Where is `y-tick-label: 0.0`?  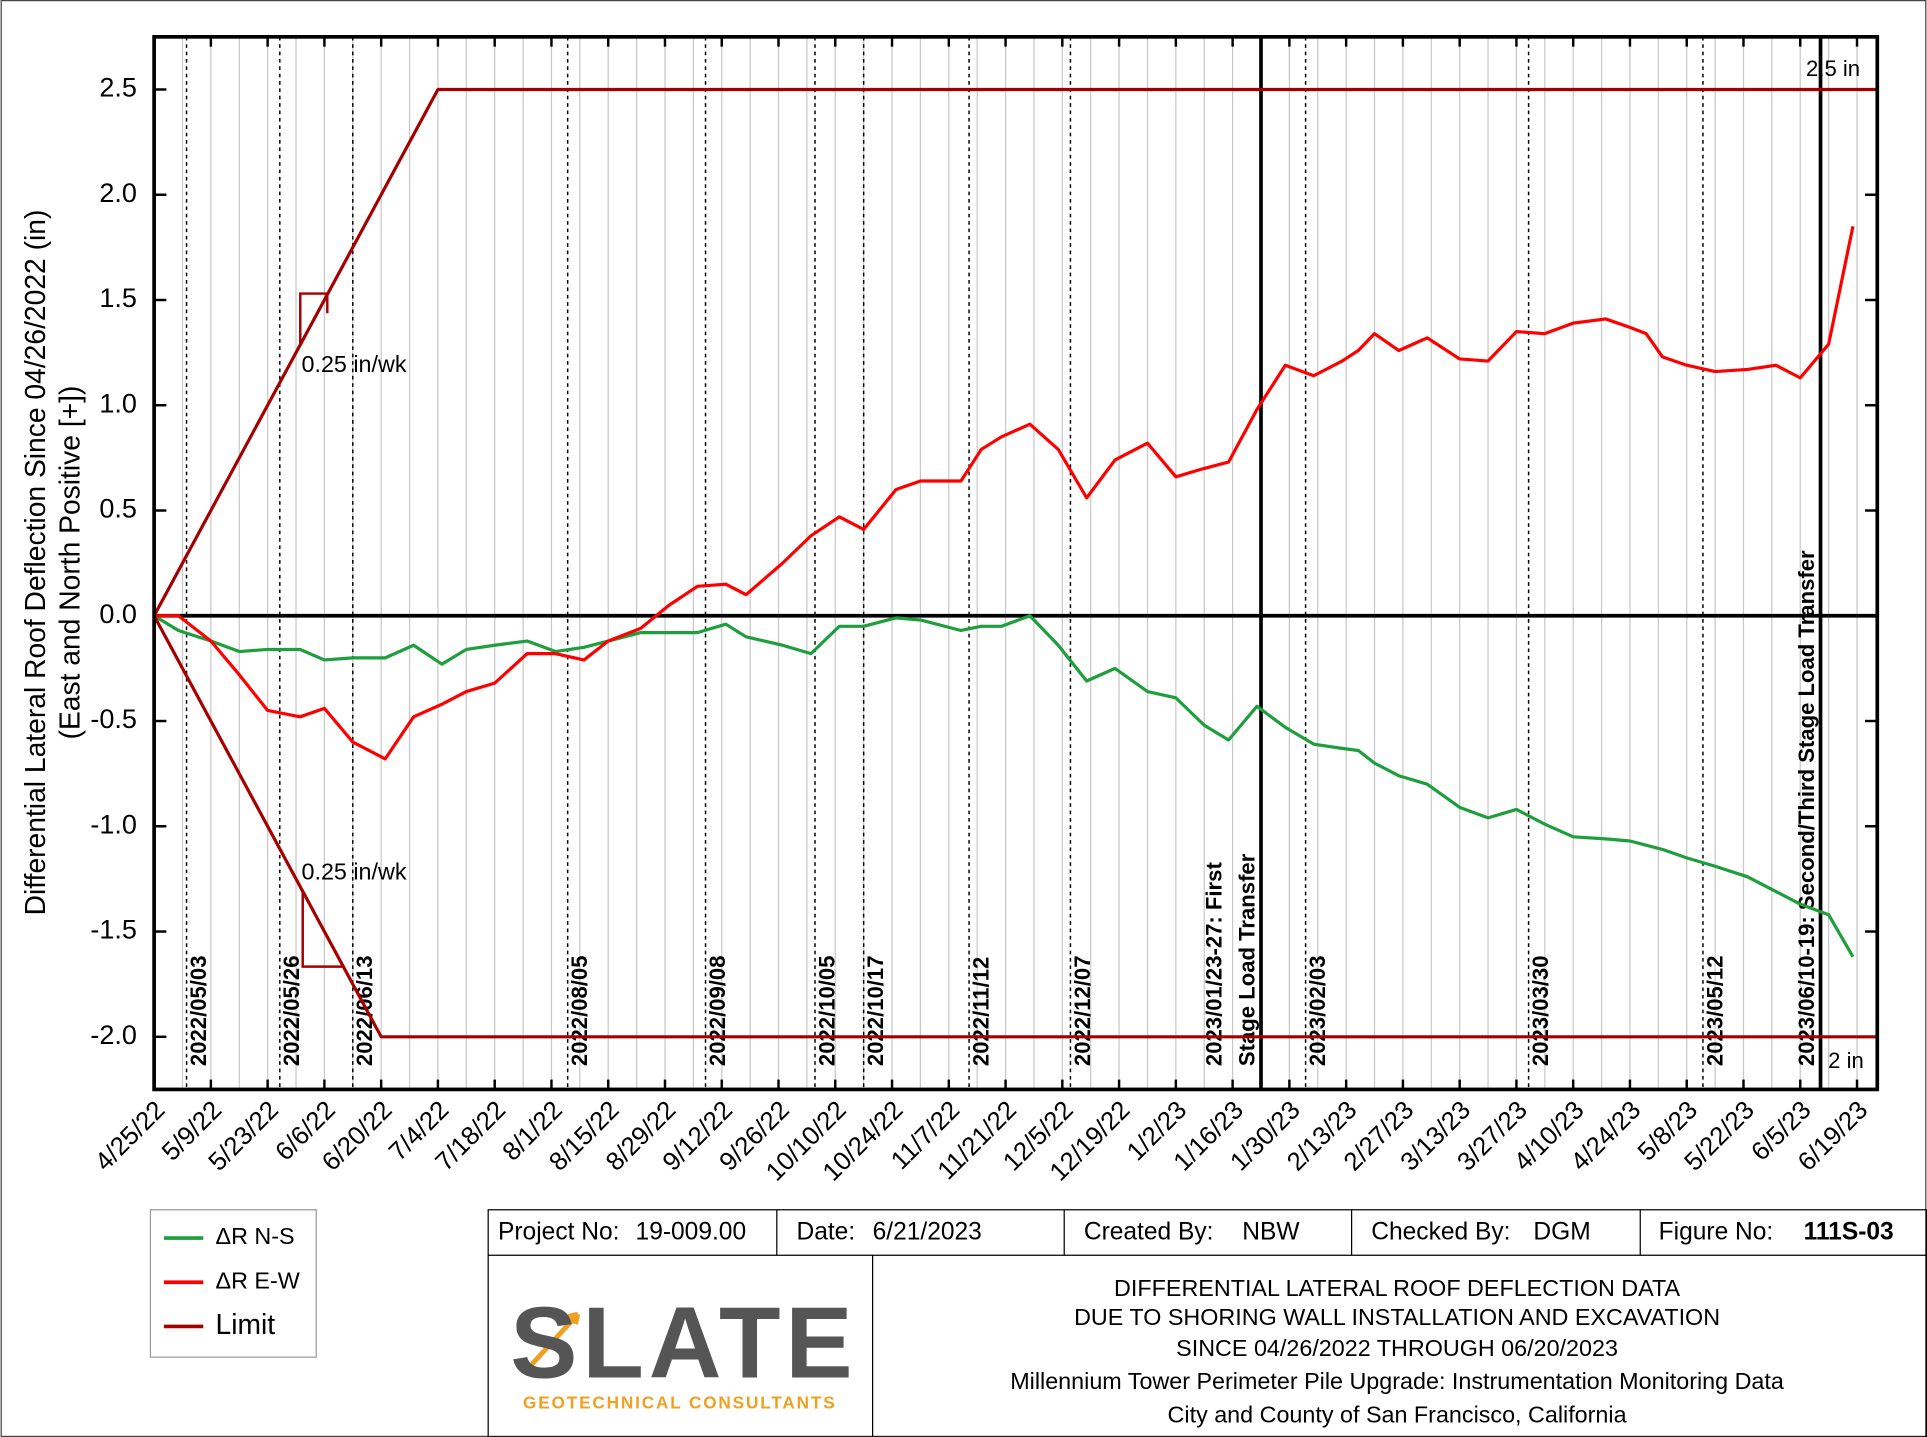
y-tick-label: 0.0 is located at coordinates (118, 614).